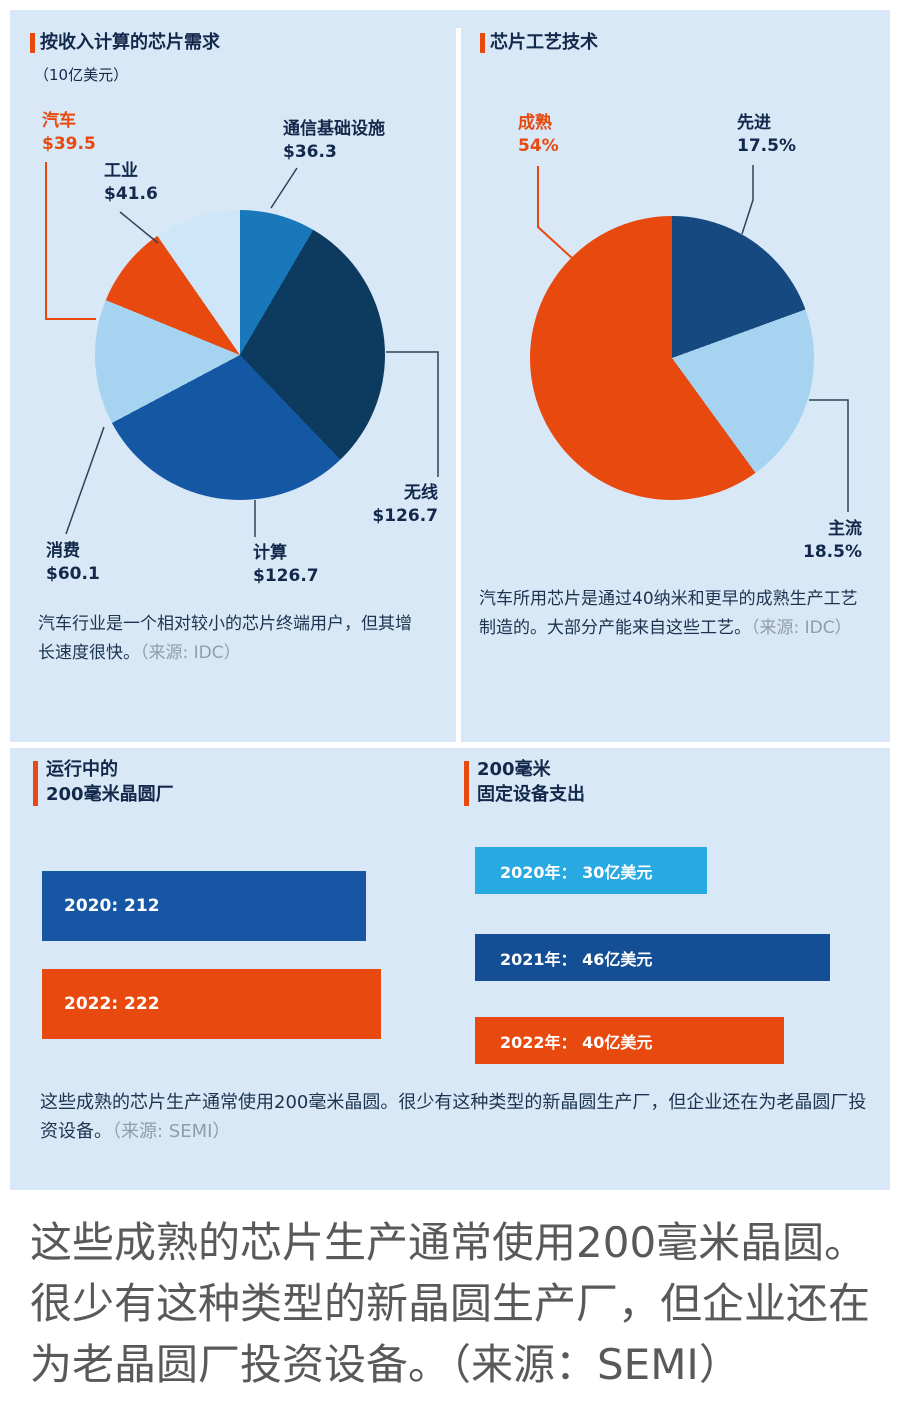 This screenshot has width=900, height=1425. I want to click on bar-fabs-2022-label: 2022: 222, so click(112, 1004).